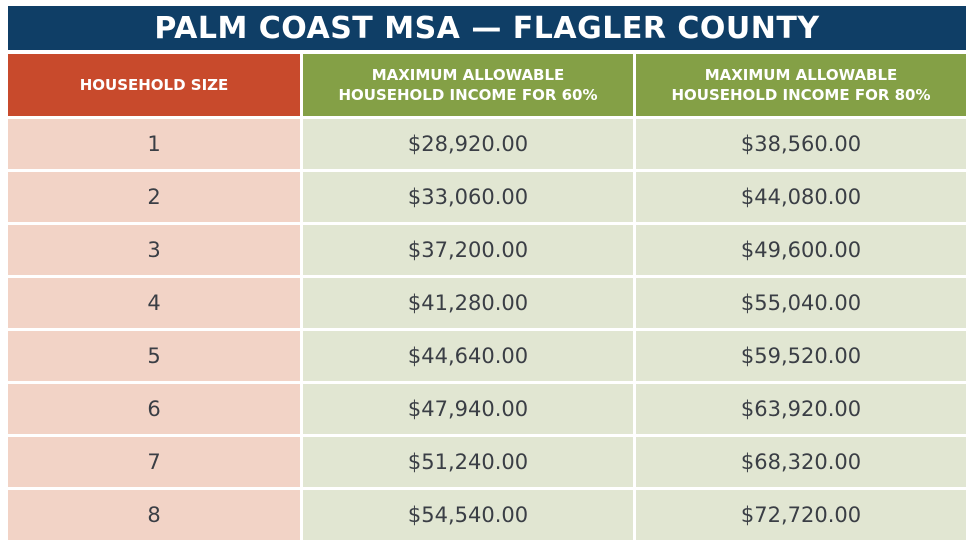 The height and width of the screenshot is (548, 974). What do you see at coordinates (154, 303) in the screenshot?
I see `household-size-cell: 4` at bounding box center [154, 303].